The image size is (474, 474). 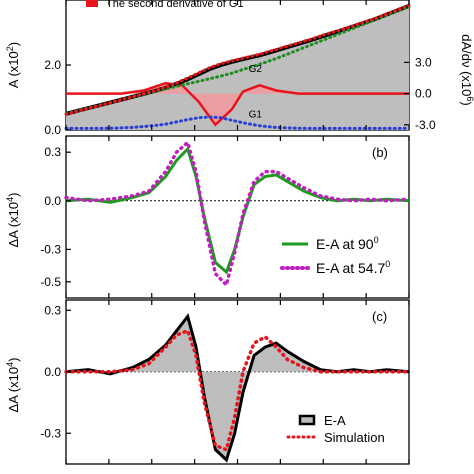 What do you see at coordinates (237, 122) in the screenshot?
I see `g1-line` at bounding box center [237, 122].